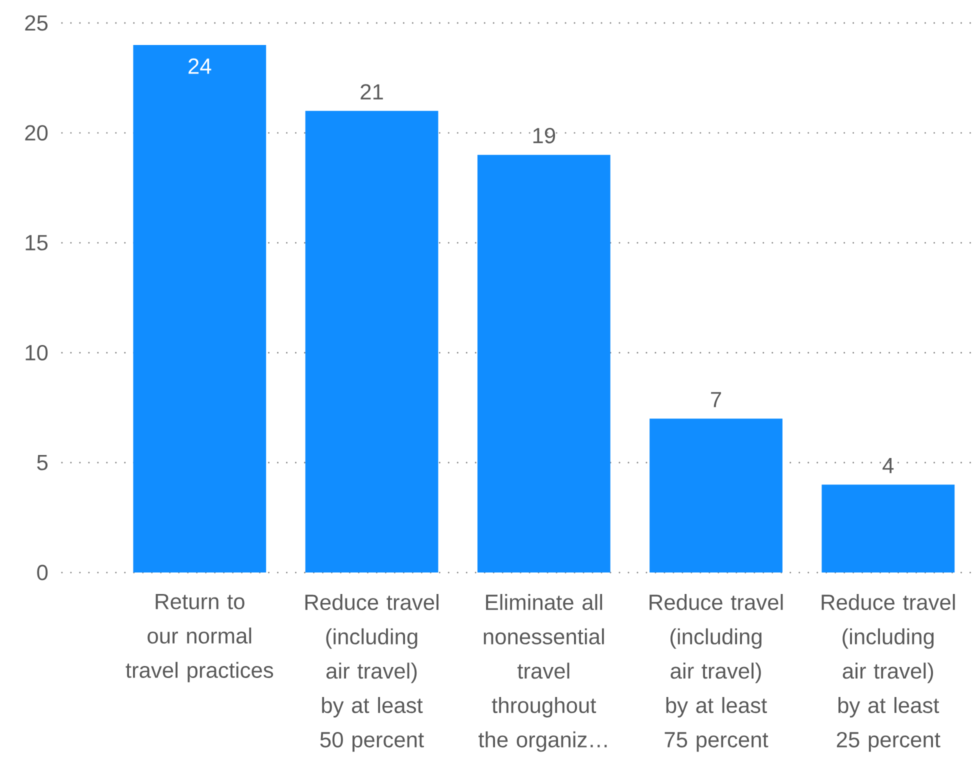 The height and width of the screenshot is (767, 975). What do you see at coordinates (200, 638) in the screenshot?
I see `x-tick-label: Return to our normal travel practices` at bounding box center [200, 638].